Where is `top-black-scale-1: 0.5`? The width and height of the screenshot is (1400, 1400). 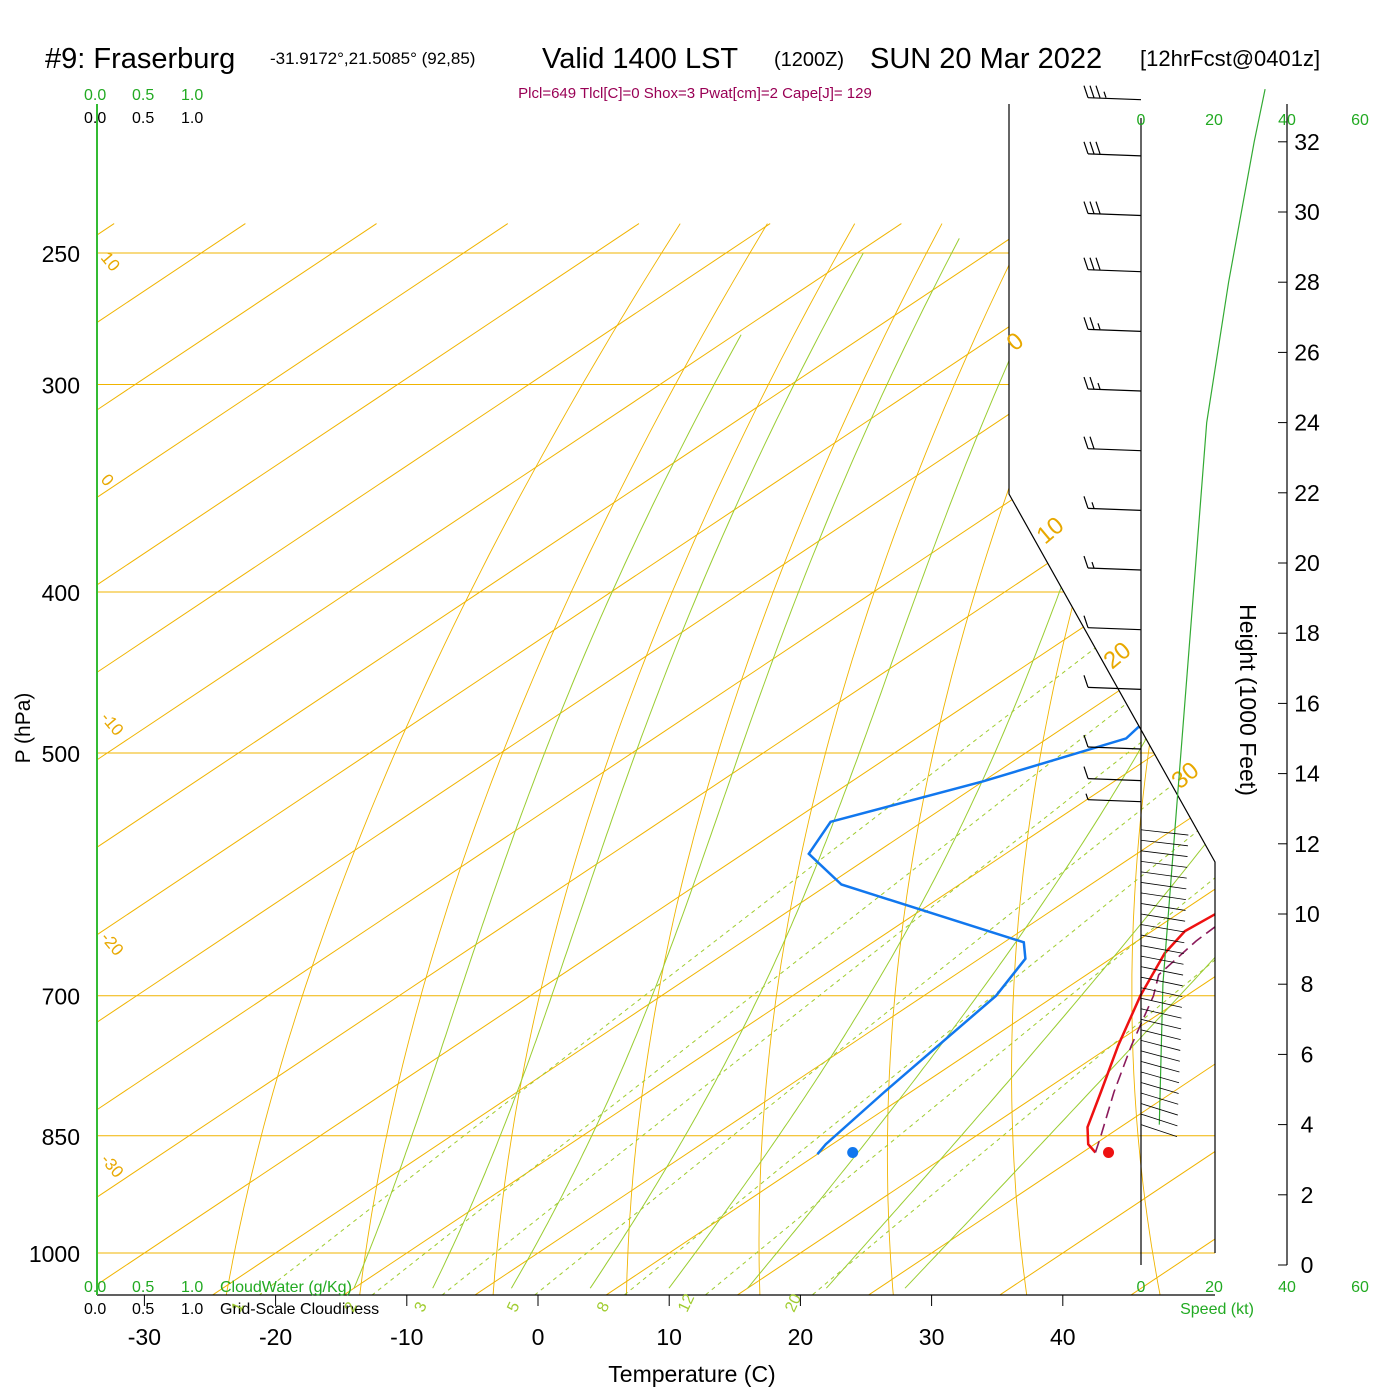
top-black-scale-1: 0.5 is located at coordinates (143, 118).